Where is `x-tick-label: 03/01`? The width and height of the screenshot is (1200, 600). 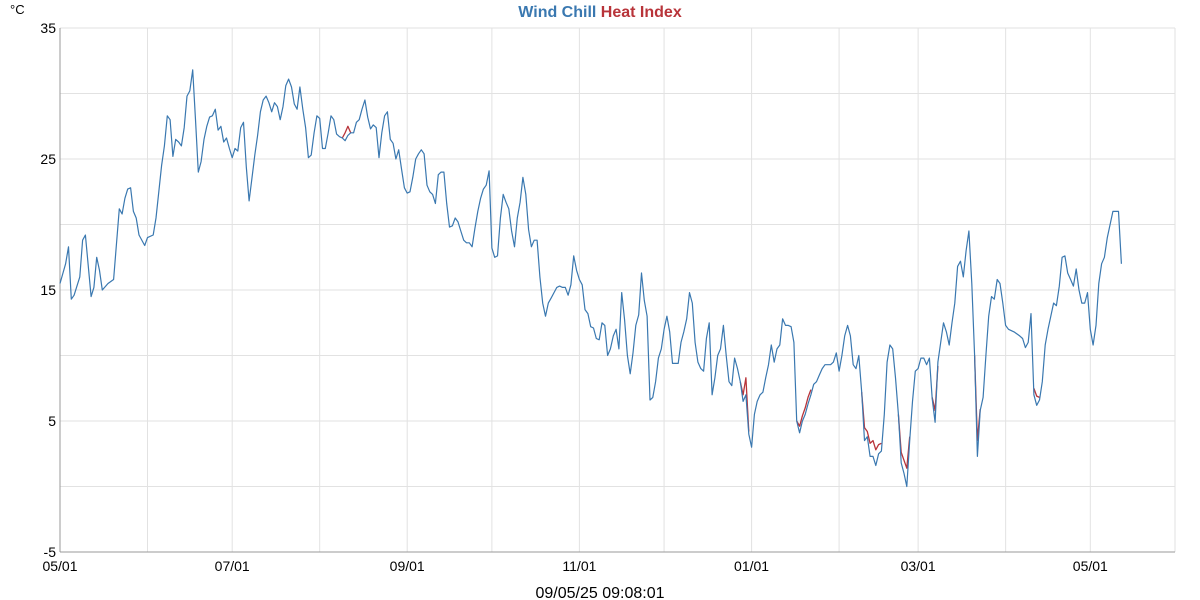
x-tick-label: 03/01 is located at coordinates (918, 566).